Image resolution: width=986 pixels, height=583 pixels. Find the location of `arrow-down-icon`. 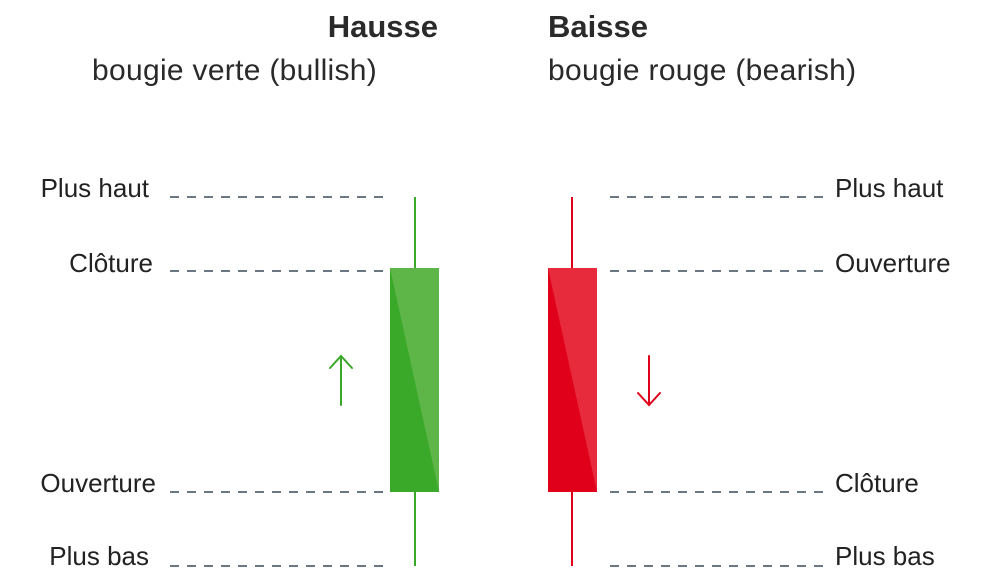

arrow-down-icon is located at coordinates (649, 381).